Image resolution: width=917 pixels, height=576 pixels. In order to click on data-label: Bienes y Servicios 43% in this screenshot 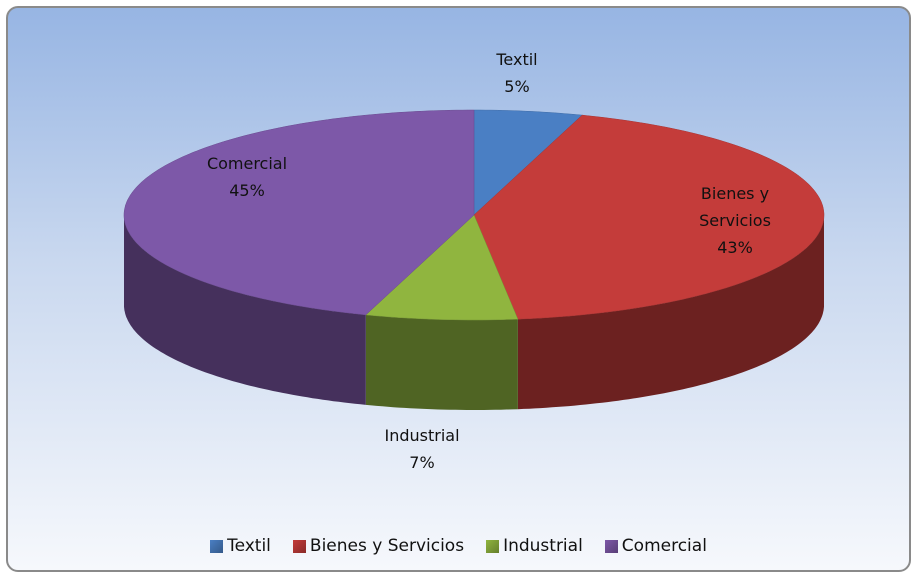, I will do `click(735, 220)`.